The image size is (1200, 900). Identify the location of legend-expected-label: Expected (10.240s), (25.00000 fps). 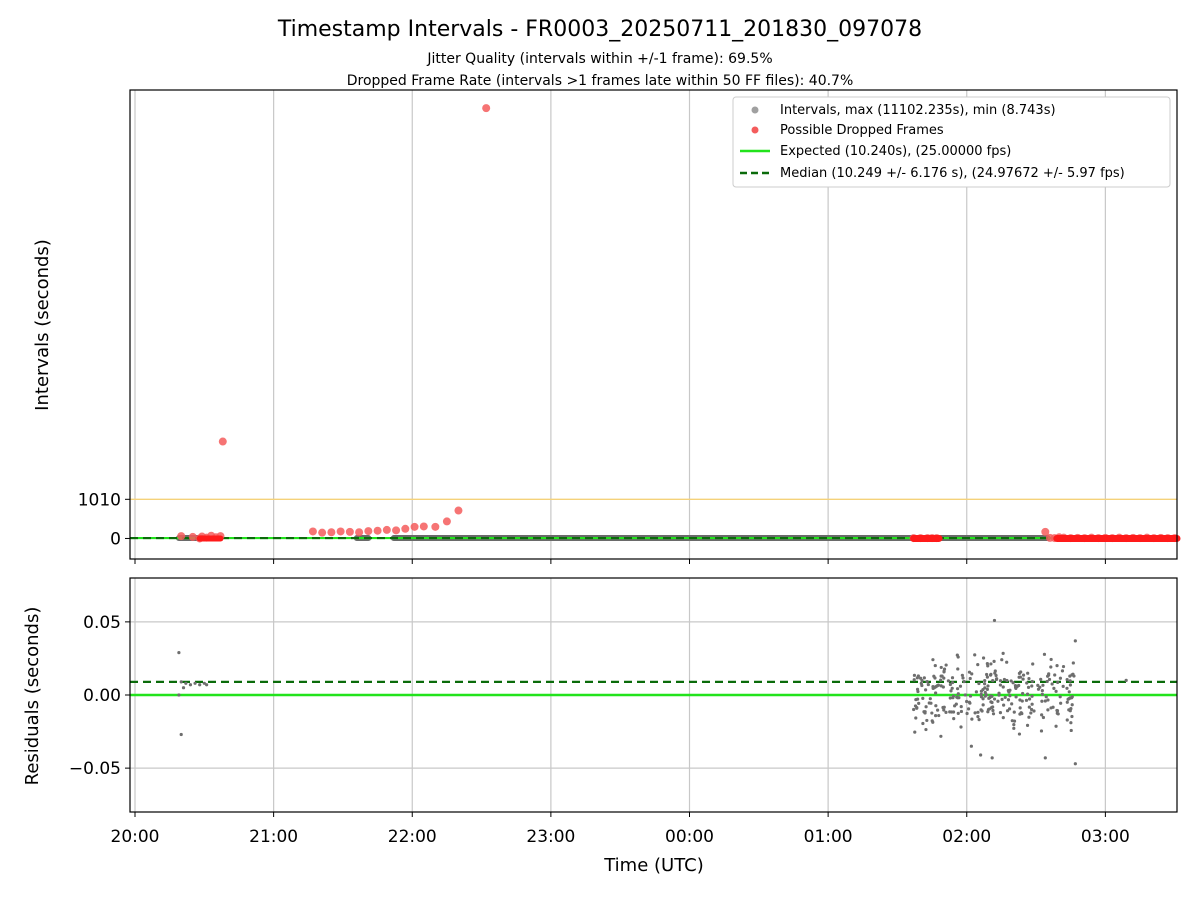
(895, 151).